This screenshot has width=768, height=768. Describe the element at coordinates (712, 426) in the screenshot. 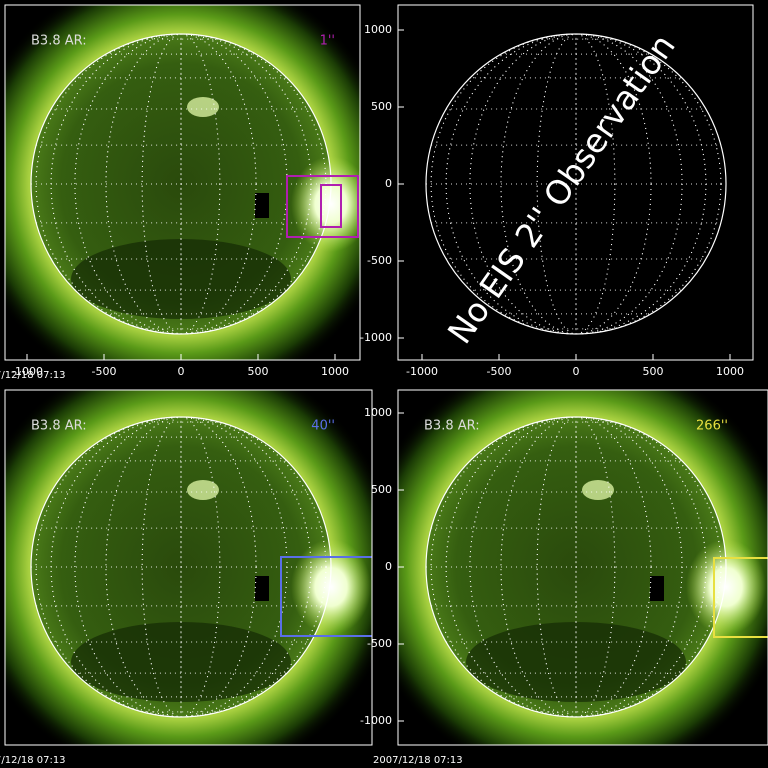

I see `exposure: 266''` at that location.